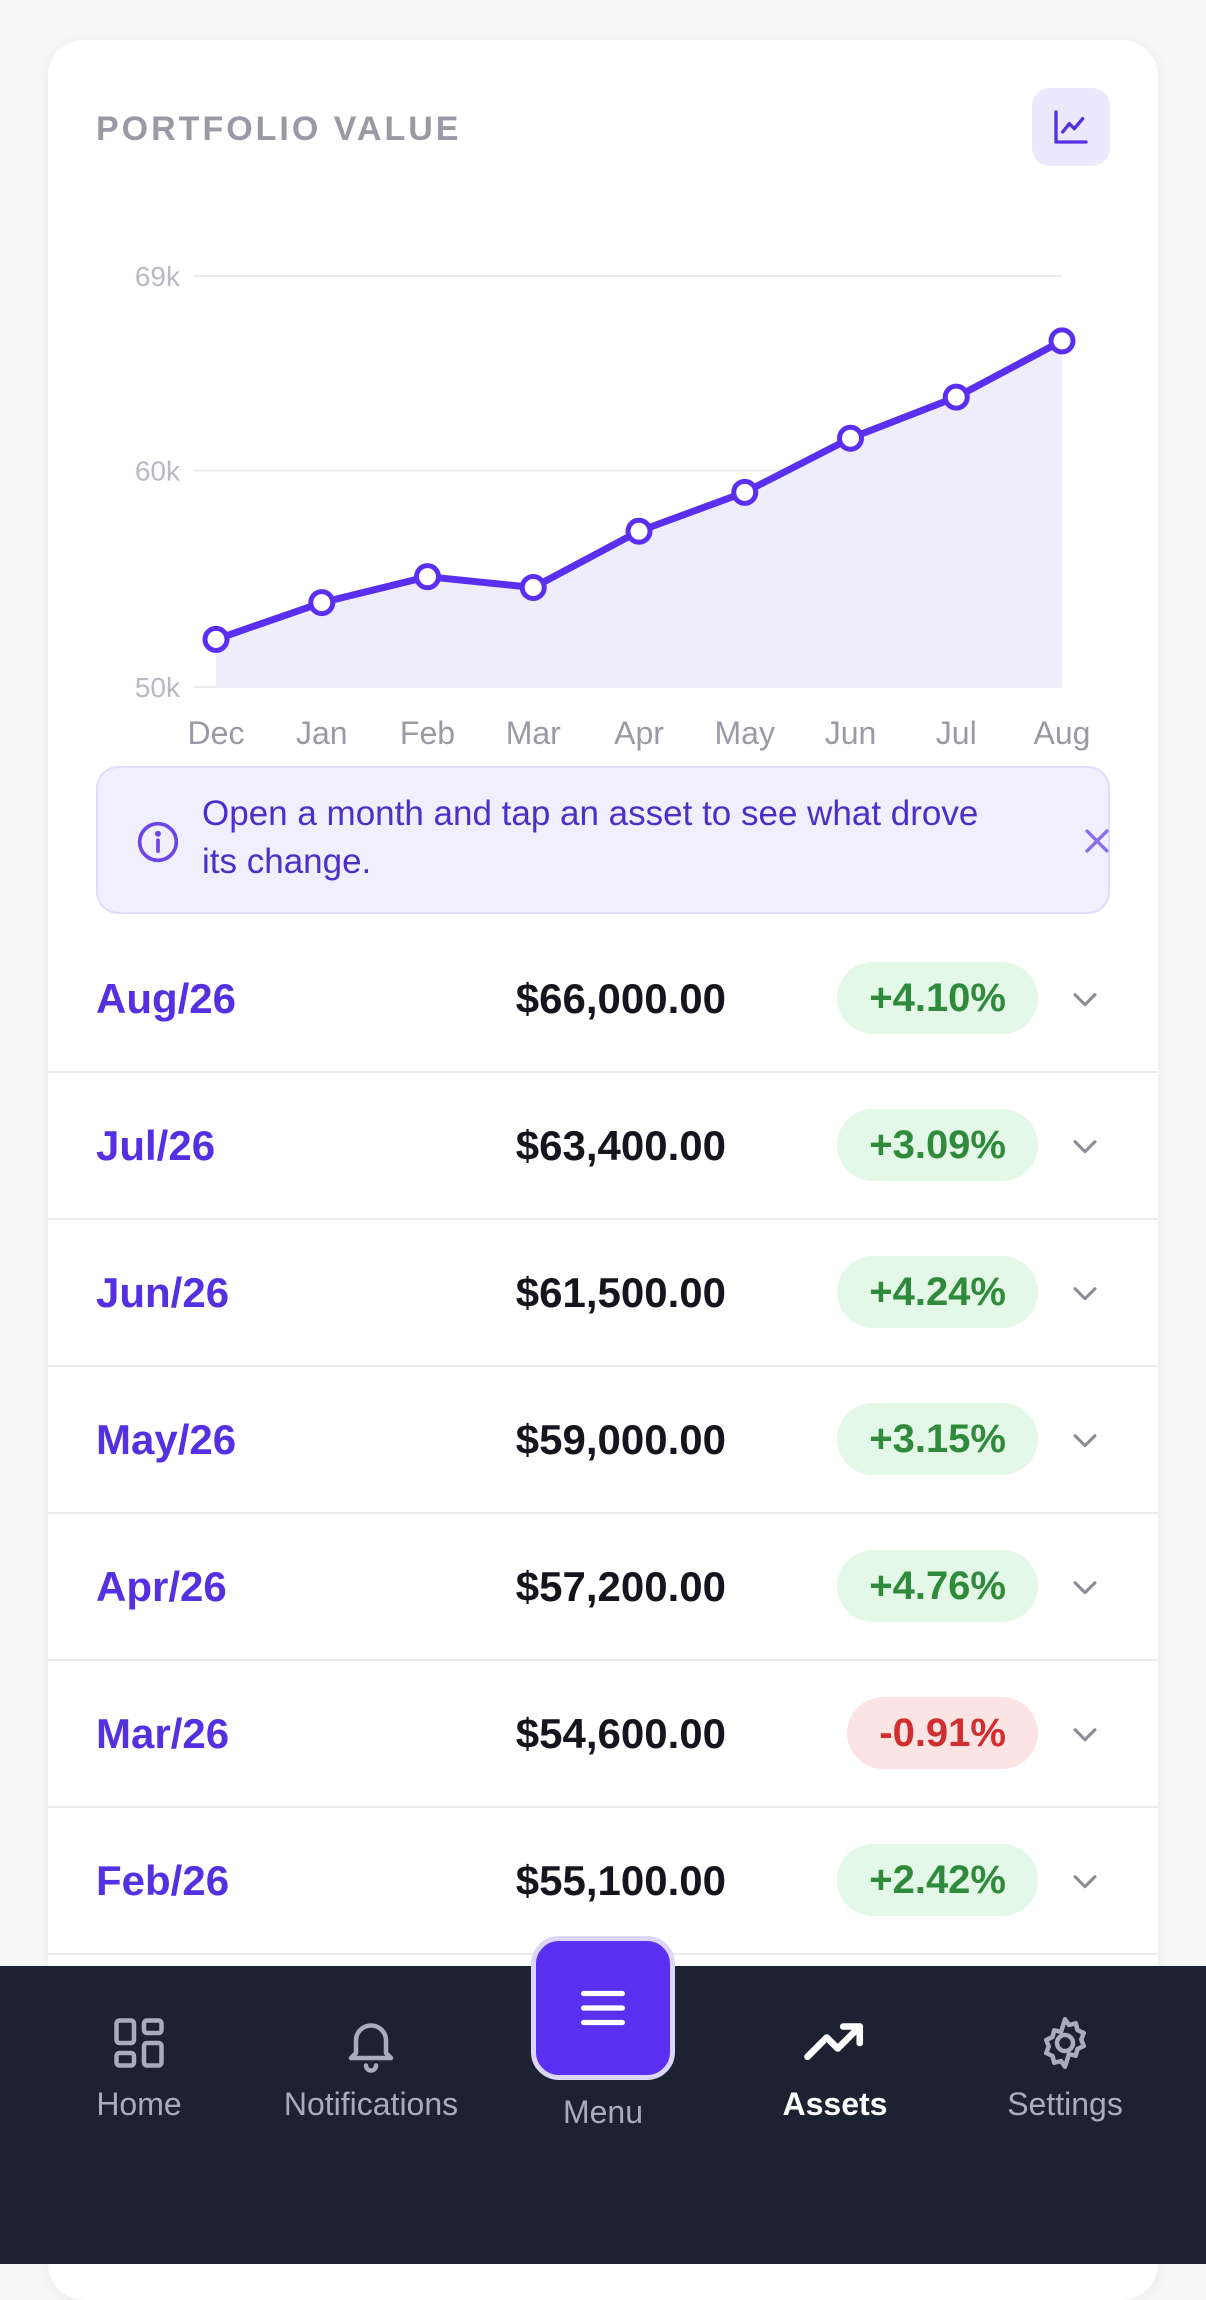 The height and width of the screenshot is (2300, 1206). Describe the element at coordinates (835, 2104) in the screenshot. I see `nav-assets-label: Assets` at that location.